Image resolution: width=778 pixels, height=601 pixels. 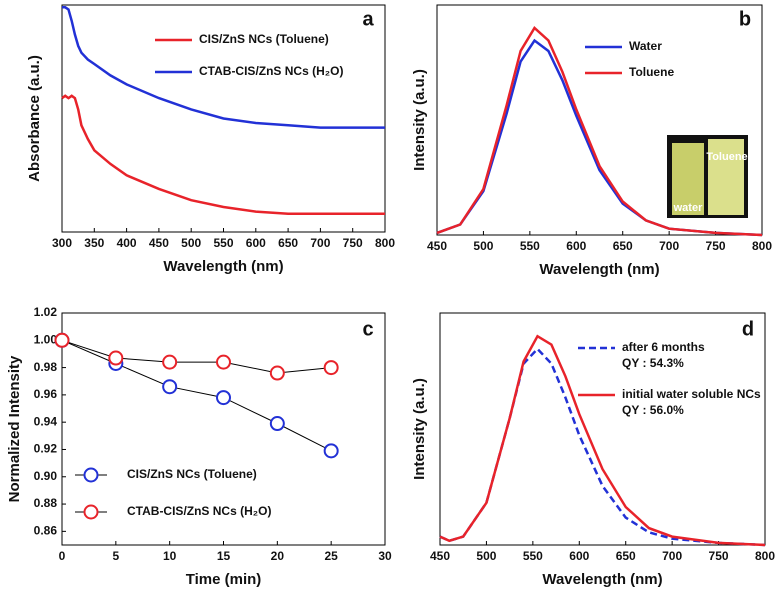 I want to click on x-axis-label: Time (min), so click(x=224, y=579).